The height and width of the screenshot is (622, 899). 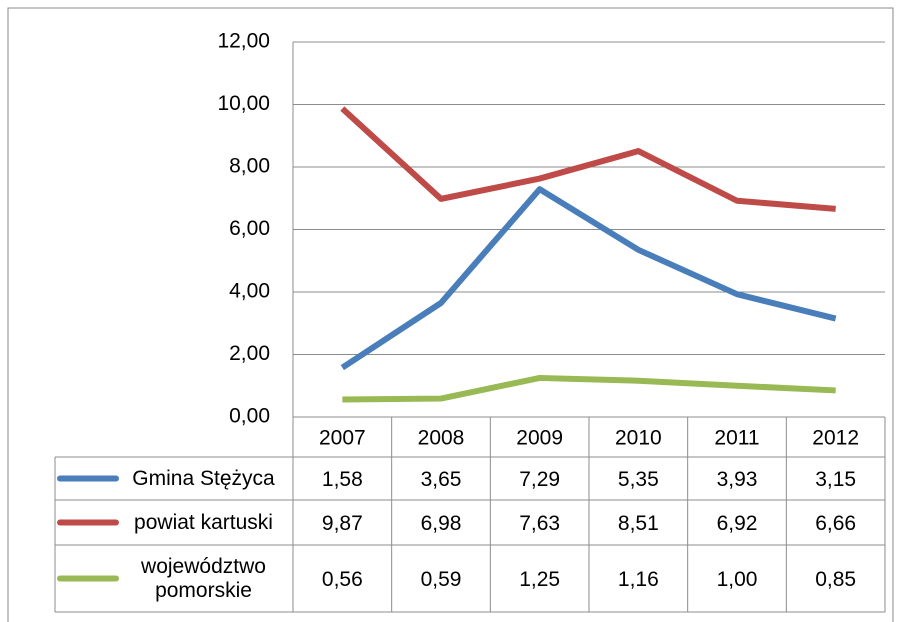 I want to click on table-value: 9,87, so click(x=342, y=523).